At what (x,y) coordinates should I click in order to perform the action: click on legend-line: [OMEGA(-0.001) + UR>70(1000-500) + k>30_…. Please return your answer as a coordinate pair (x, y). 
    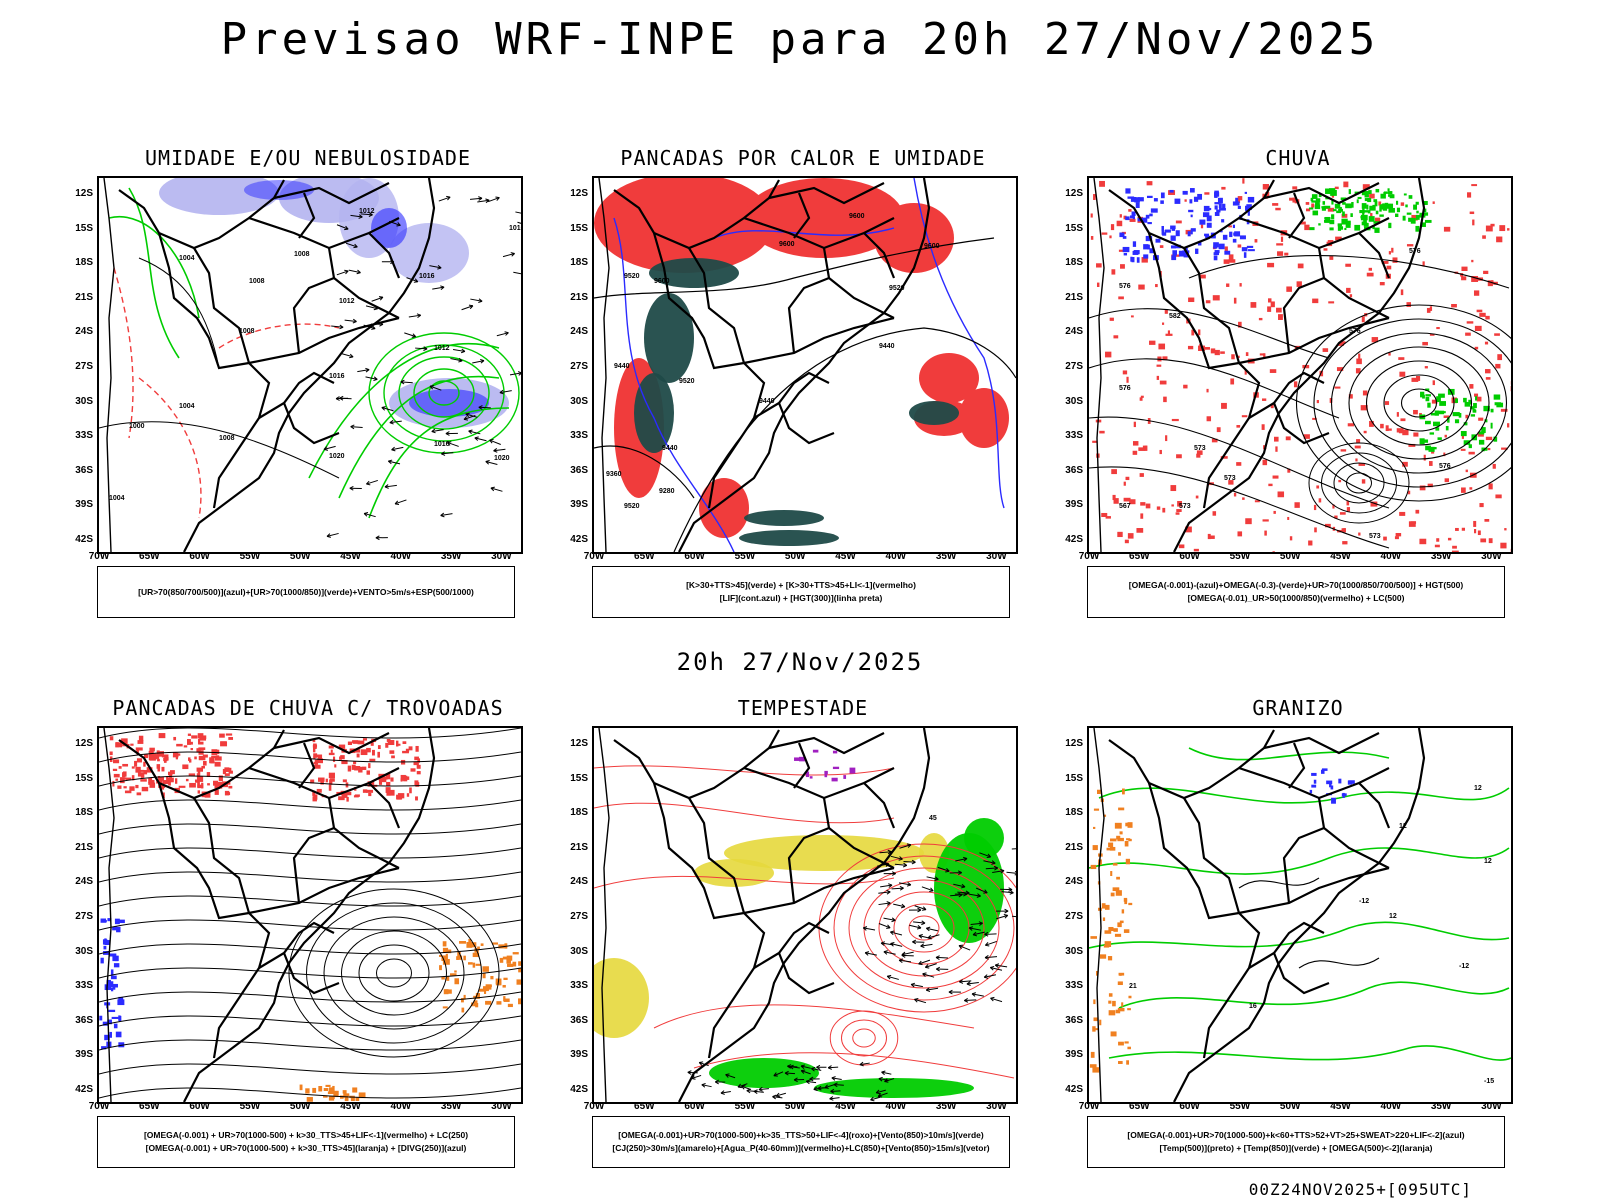
    Looking at the image, I should click on (306, 1148).